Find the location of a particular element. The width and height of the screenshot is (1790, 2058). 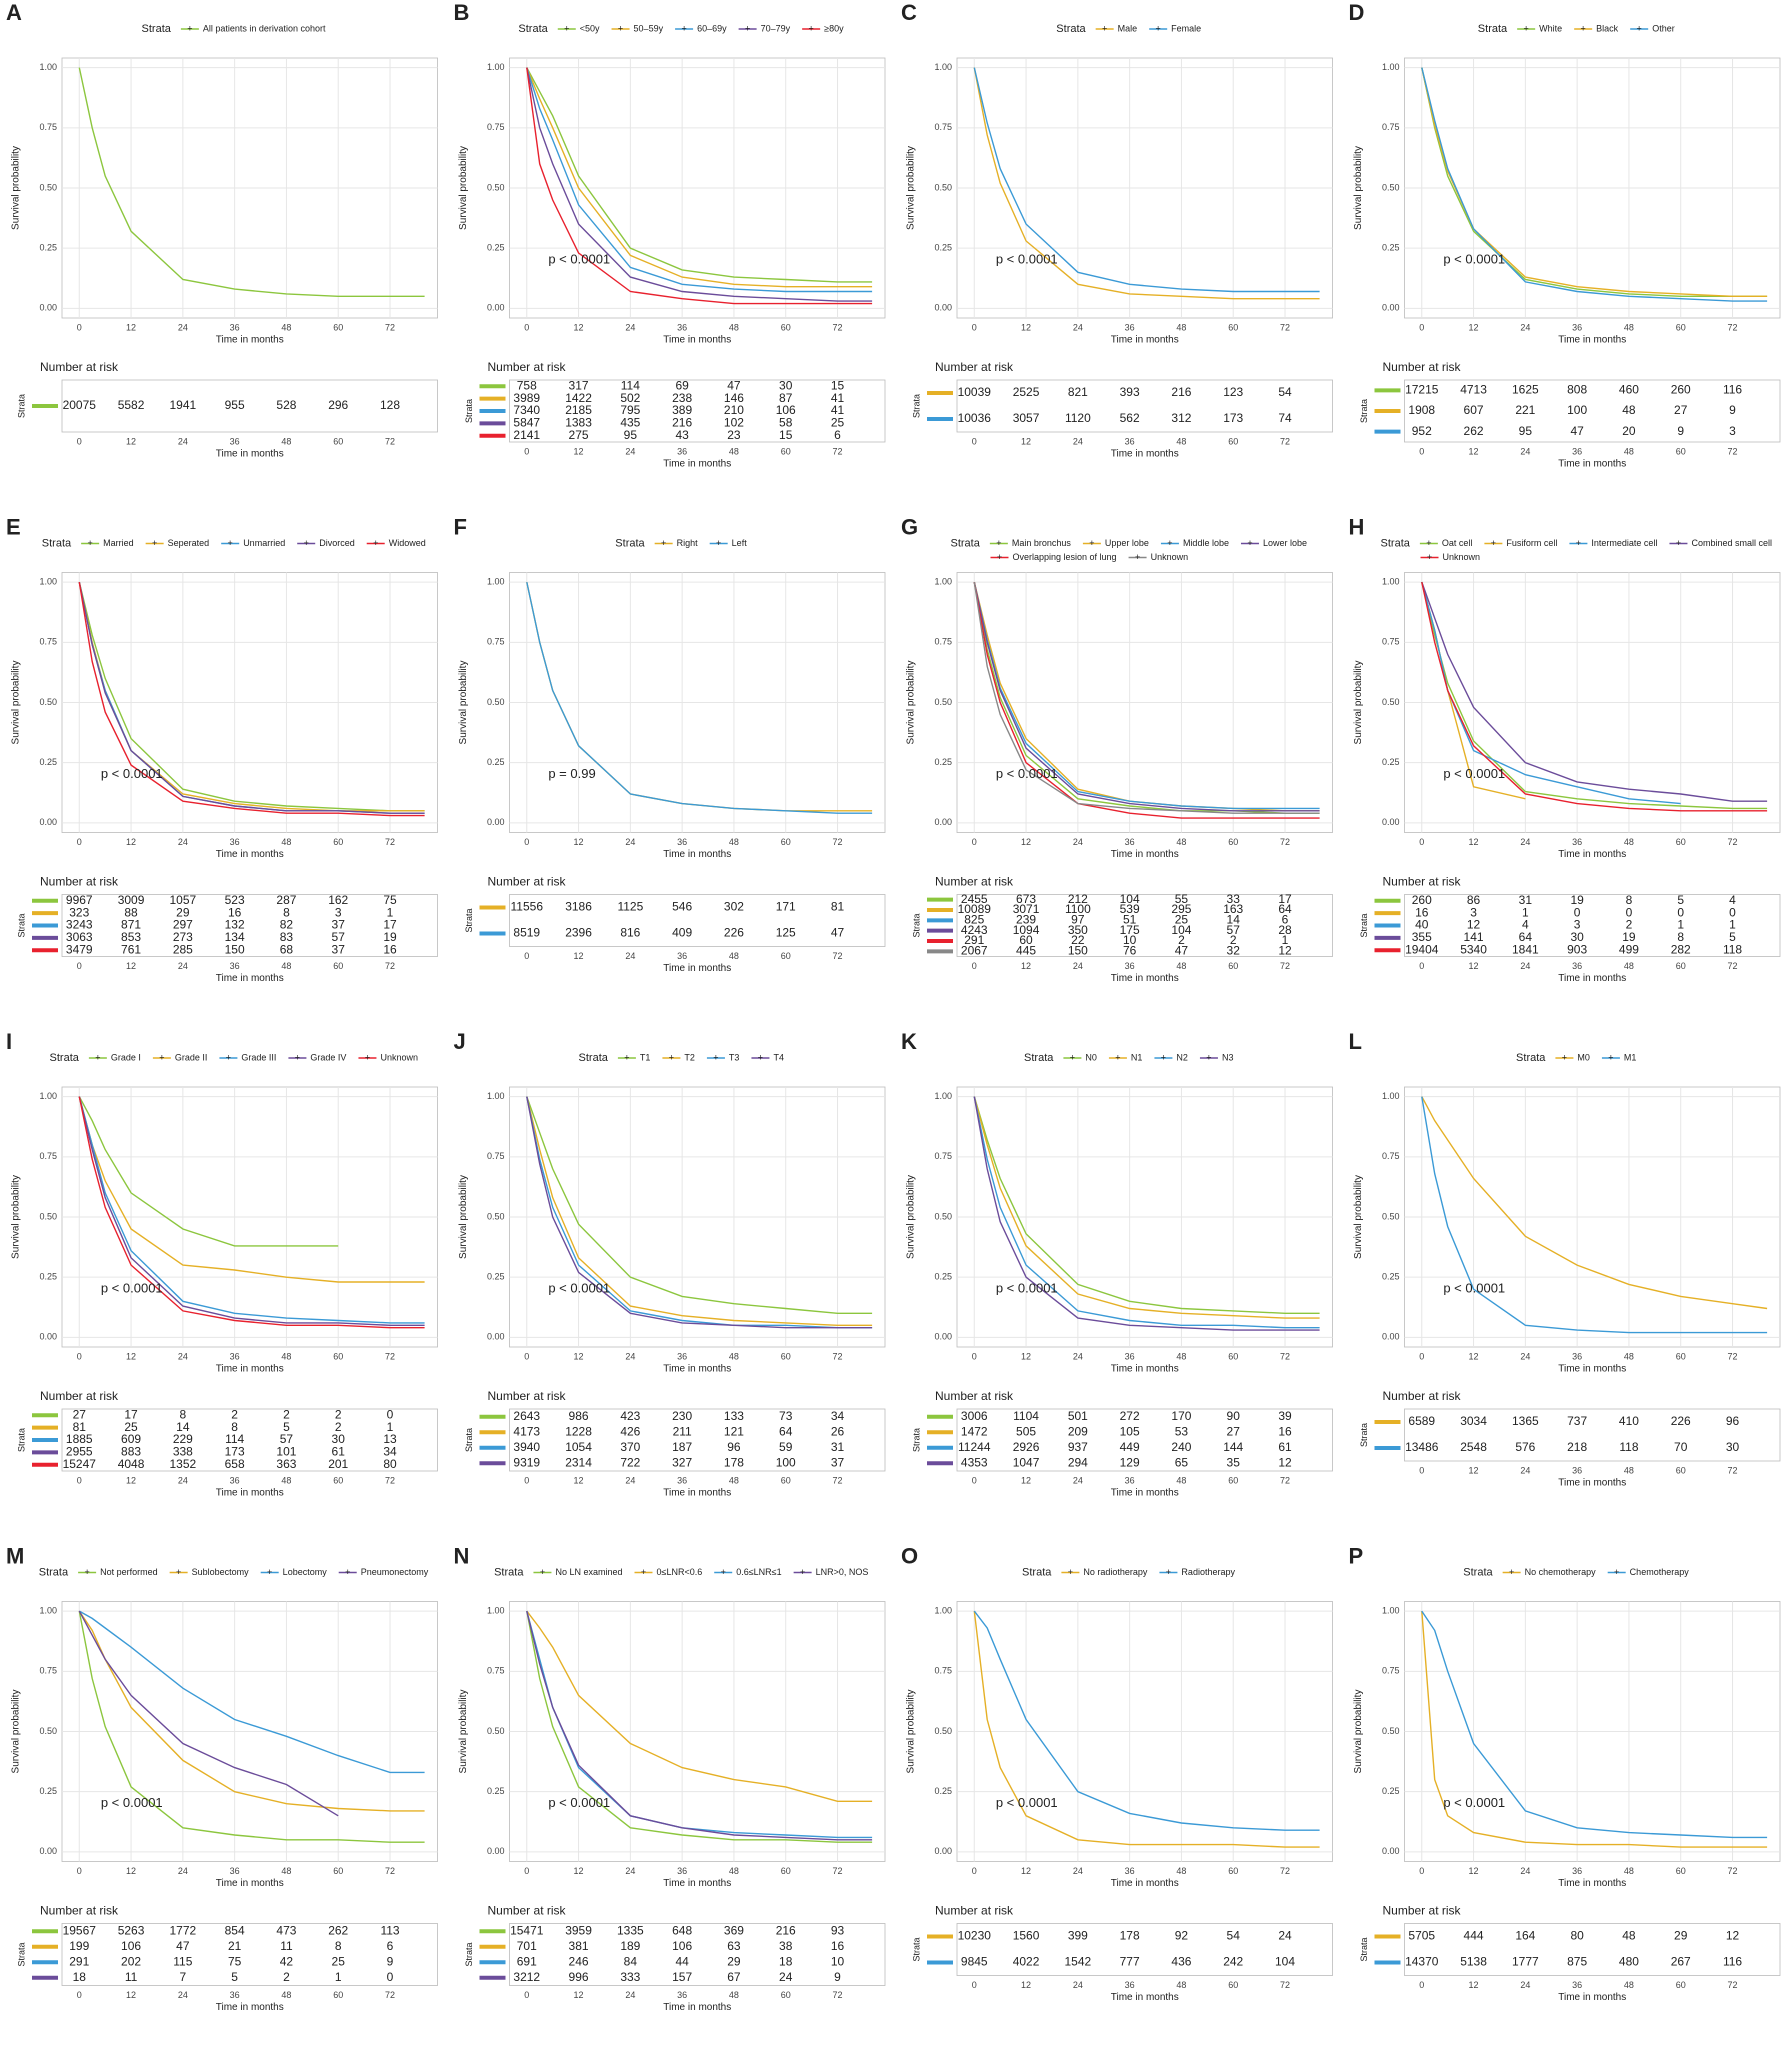

risk-number: 26 is located at coordinates (838, 1431).